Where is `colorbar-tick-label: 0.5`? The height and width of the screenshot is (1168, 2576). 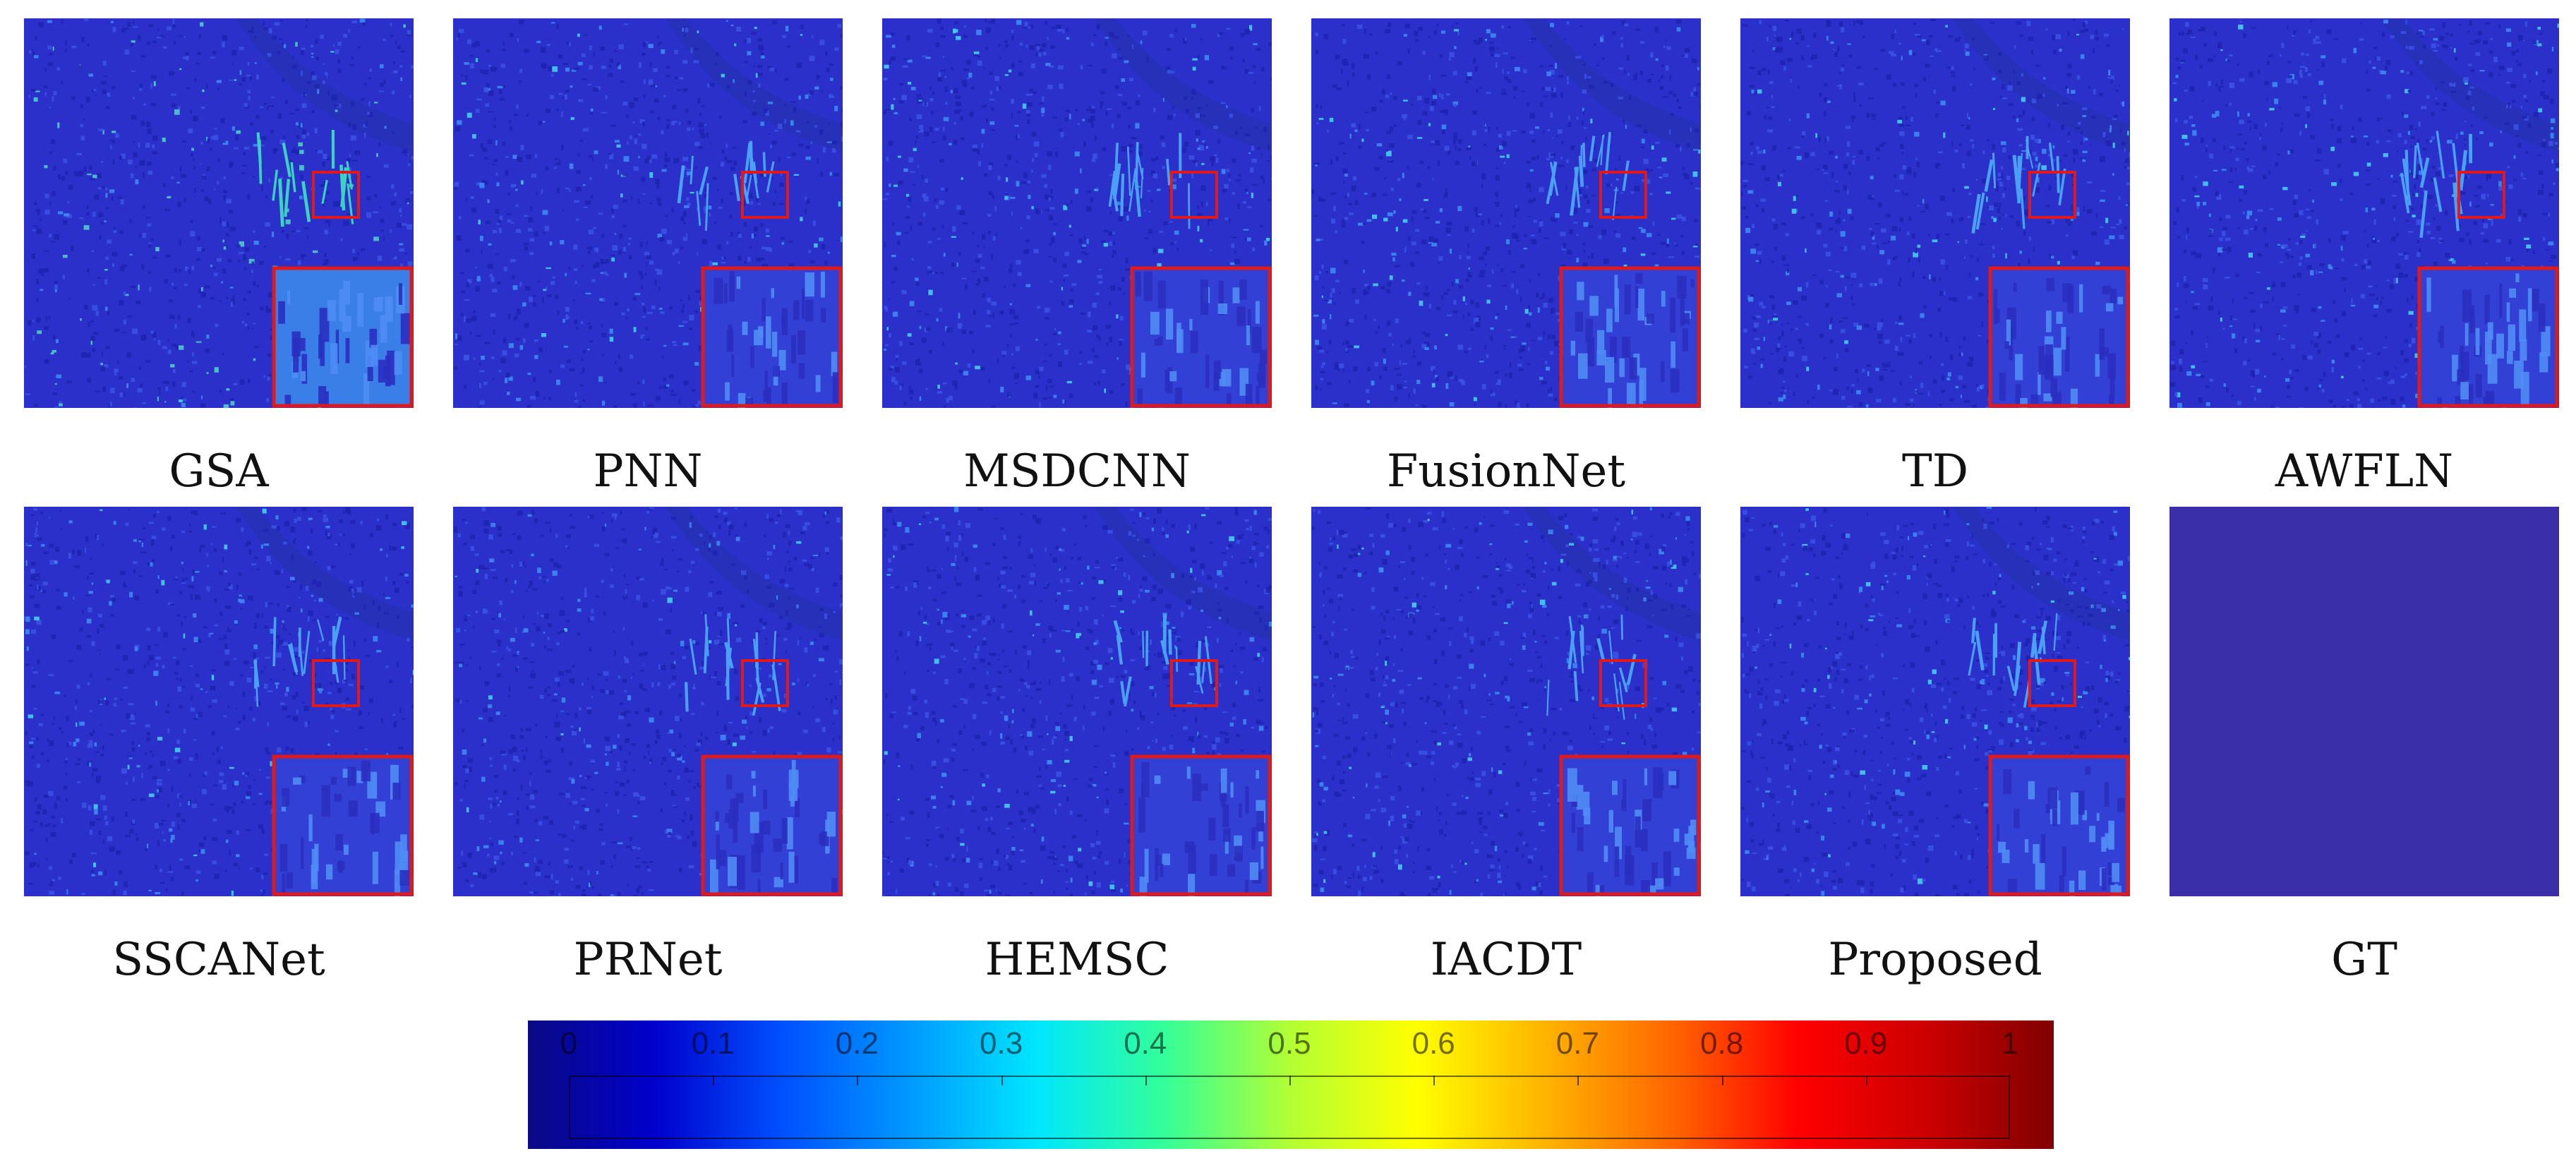 colorbar-tick-label: 0.5 is located at coordinates (1289, 1043).